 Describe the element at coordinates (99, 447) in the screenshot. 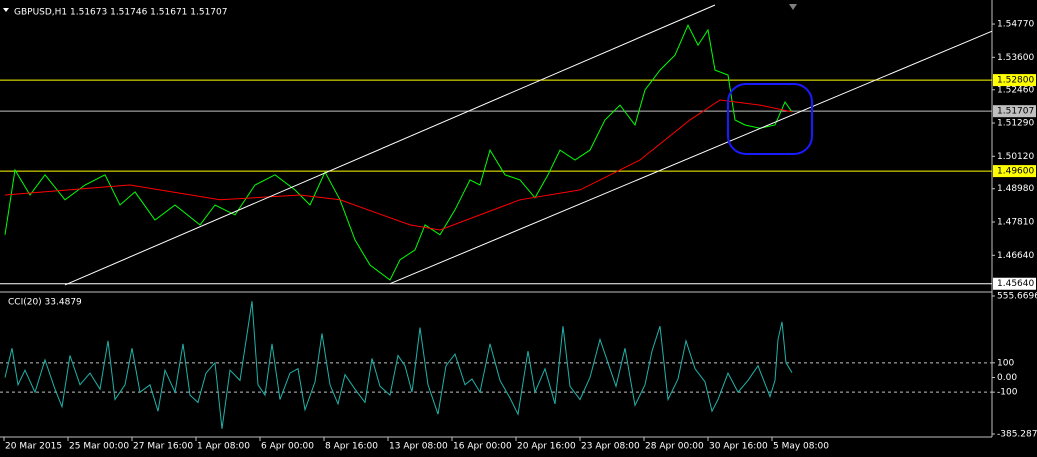

I see `x-tick-label: 25 Mar 00:00` at that location.